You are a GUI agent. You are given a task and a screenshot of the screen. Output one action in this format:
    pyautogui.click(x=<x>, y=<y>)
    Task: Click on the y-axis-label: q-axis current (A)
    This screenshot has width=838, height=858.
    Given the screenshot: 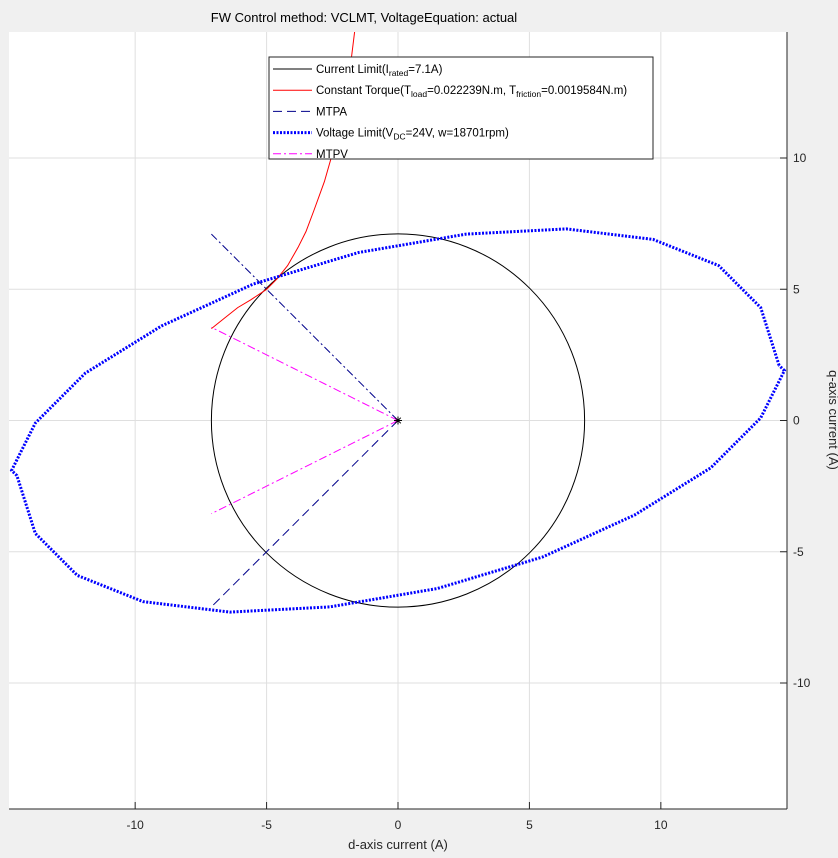 What is the action you would take?
    pyautogui.click(x=832, y=420)
    